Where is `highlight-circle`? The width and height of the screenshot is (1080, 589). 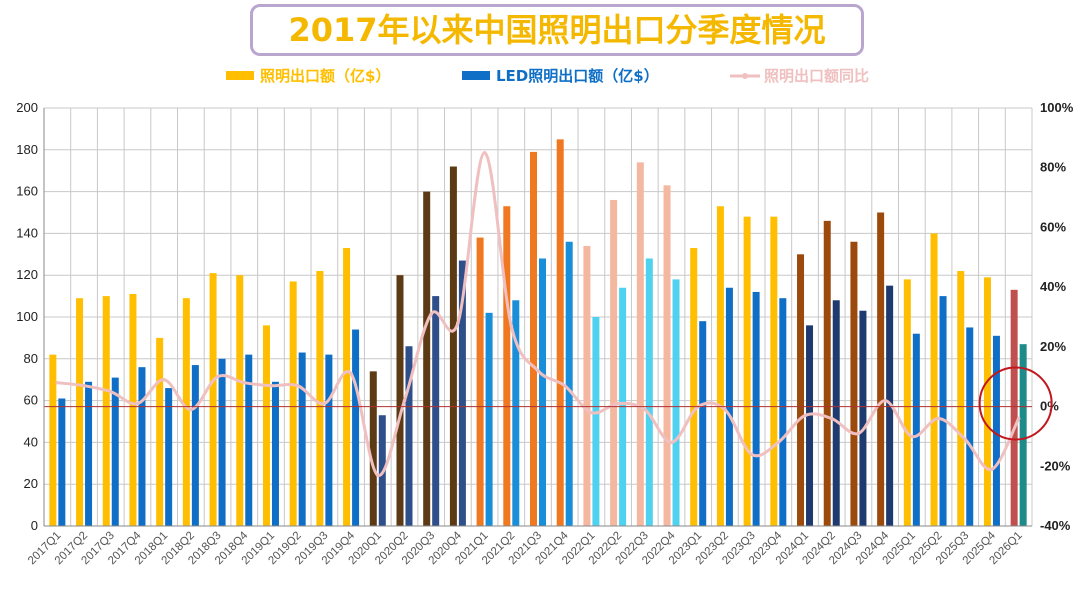 highlight-circle is located at coordinates (1015, 403).